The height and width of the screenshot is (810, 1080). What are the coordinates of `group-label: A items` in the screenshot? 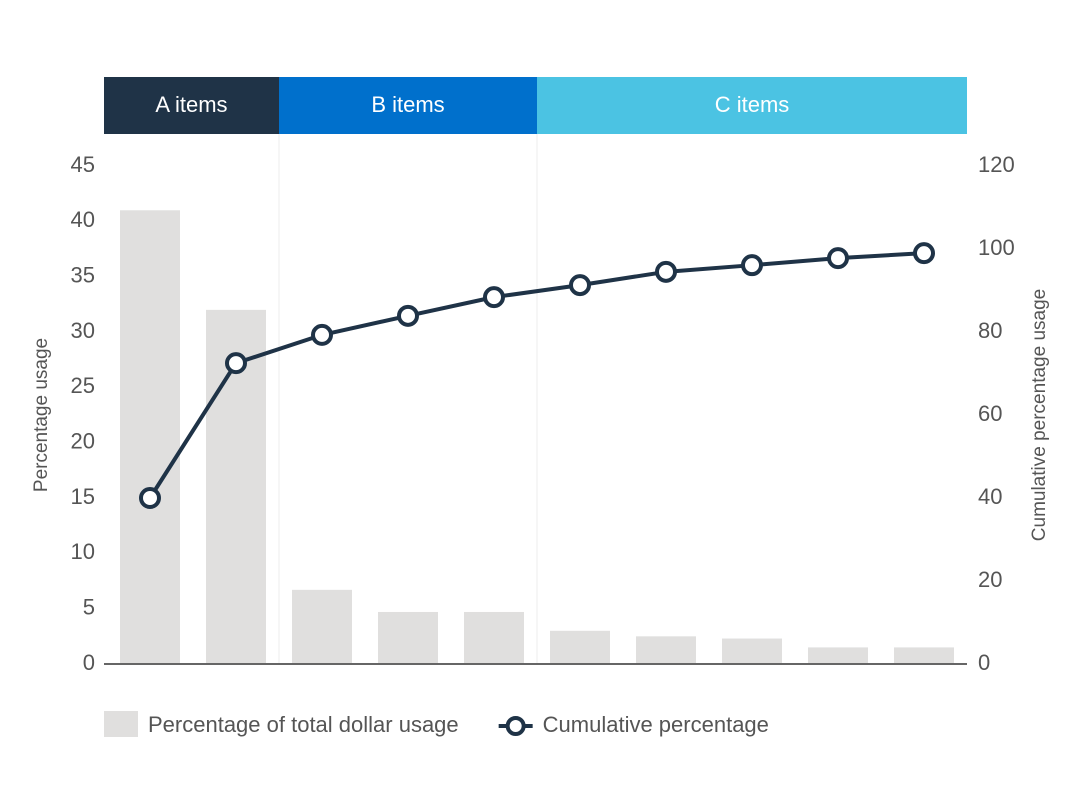 It's located at (191, 104).